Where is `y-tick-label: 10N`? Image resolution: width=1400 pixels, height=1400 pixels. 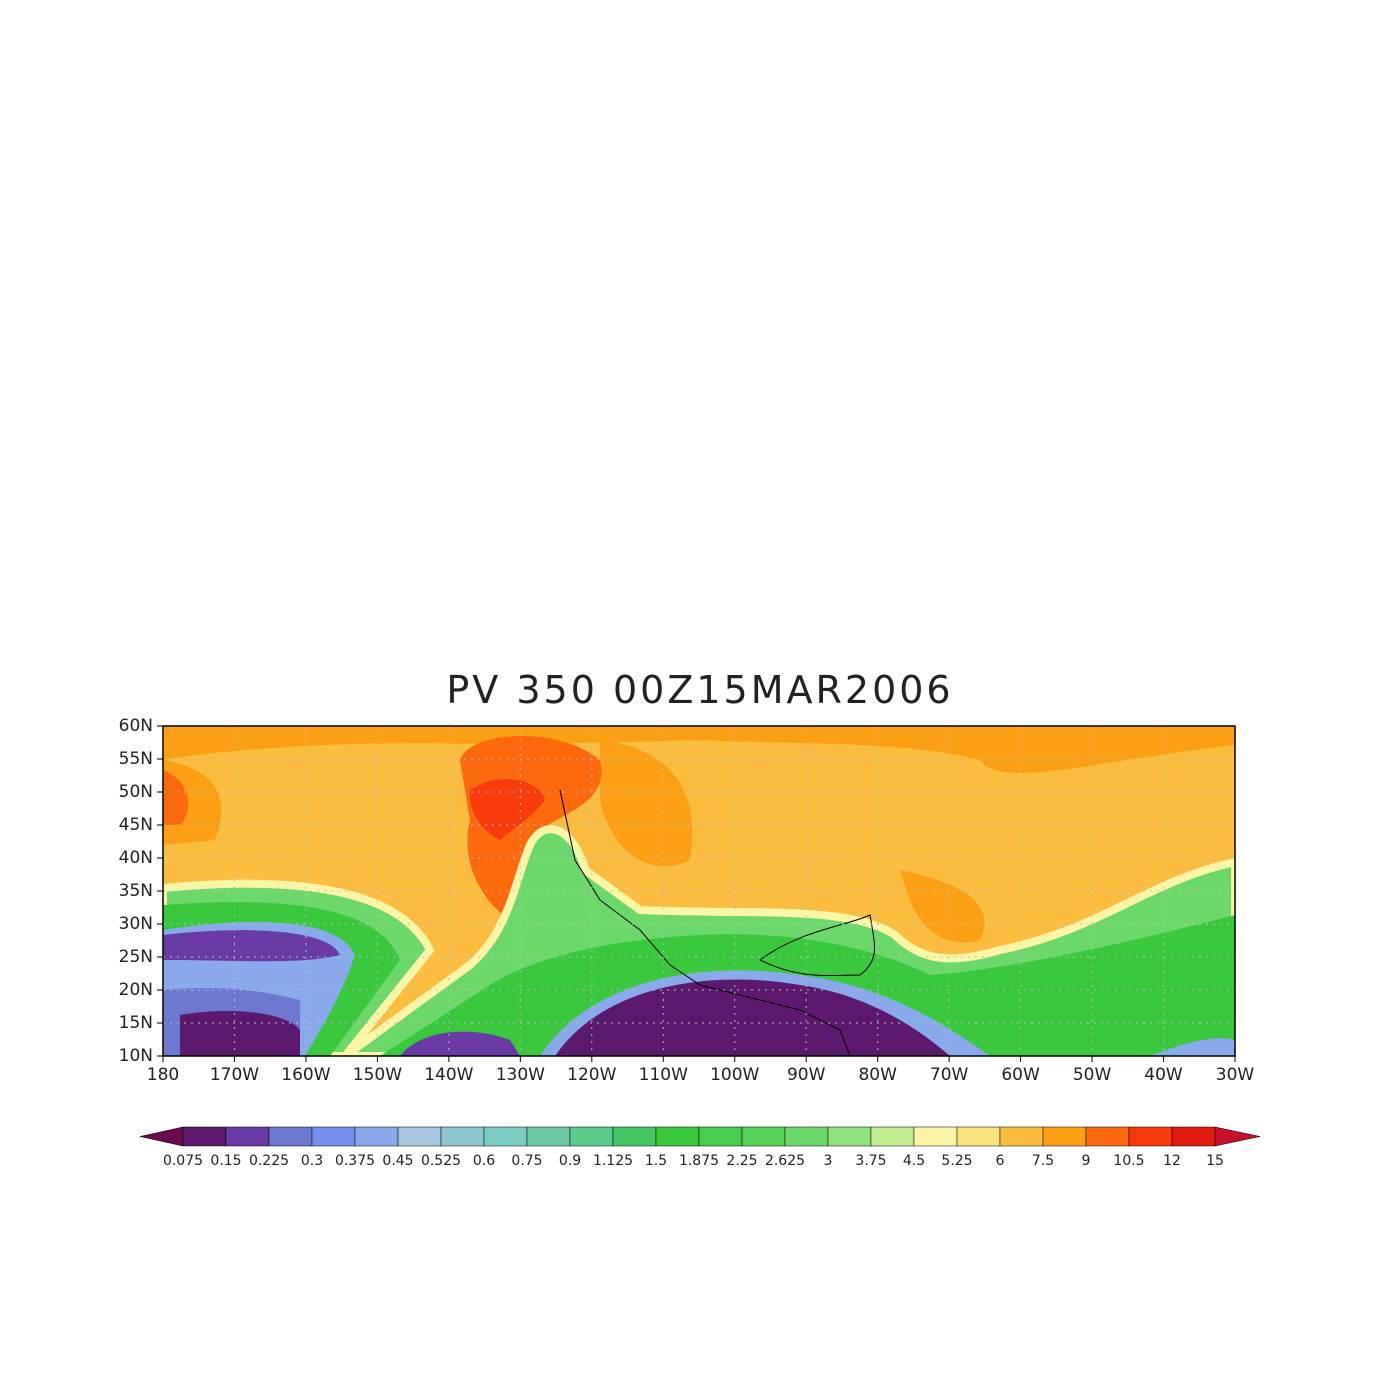 y-tick-label: 10N is located at coordinates (136, 1056).